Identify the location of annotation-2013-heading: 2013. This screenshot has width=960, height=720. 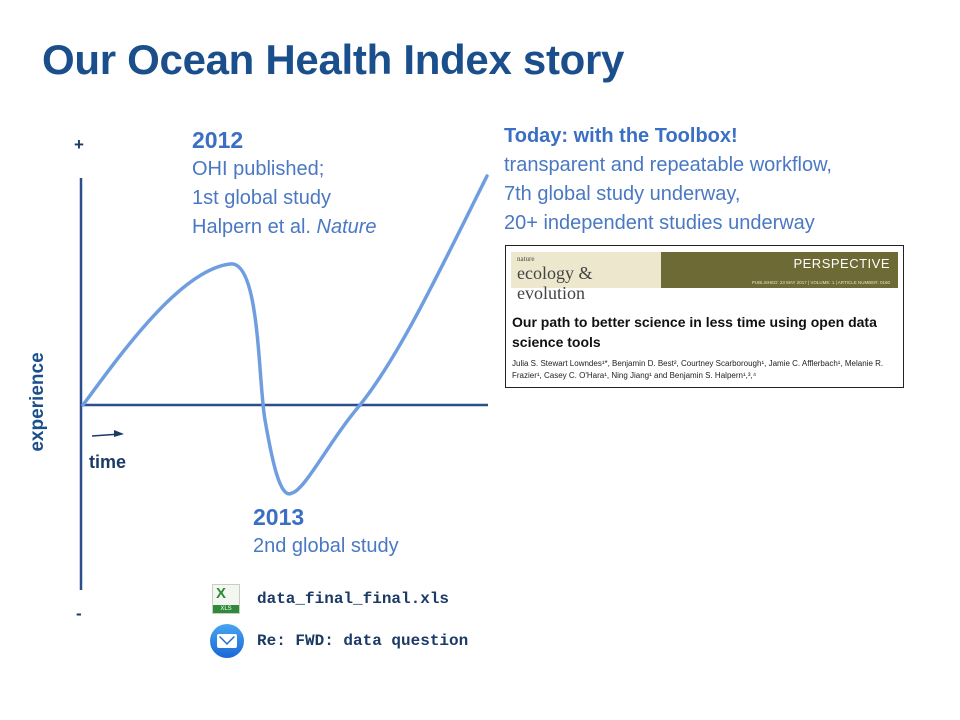
(279, 517).